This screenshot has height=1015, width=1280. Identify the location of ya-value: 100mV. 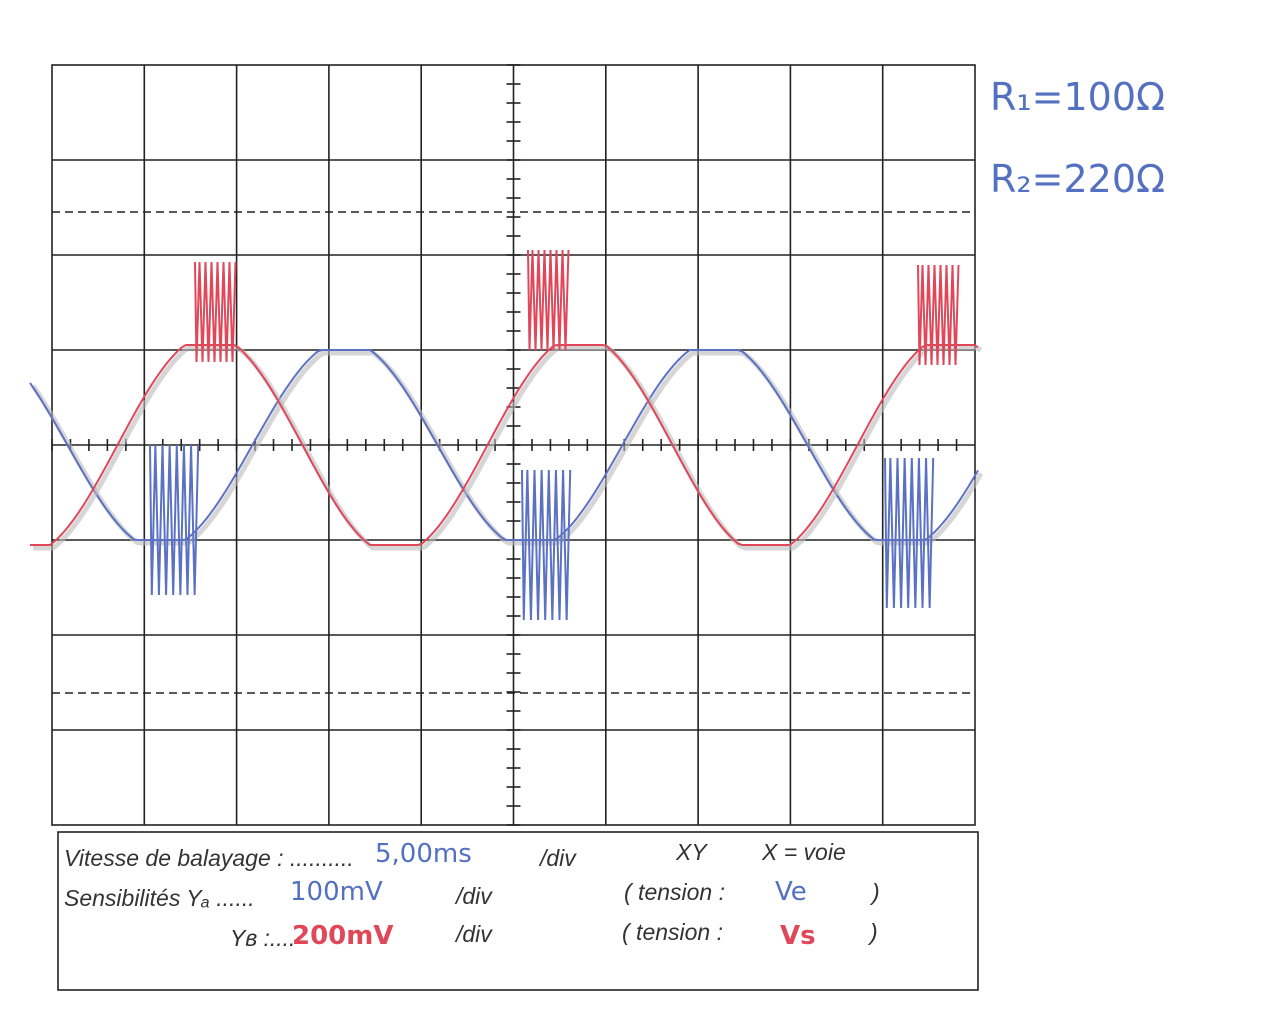
(336, 892).